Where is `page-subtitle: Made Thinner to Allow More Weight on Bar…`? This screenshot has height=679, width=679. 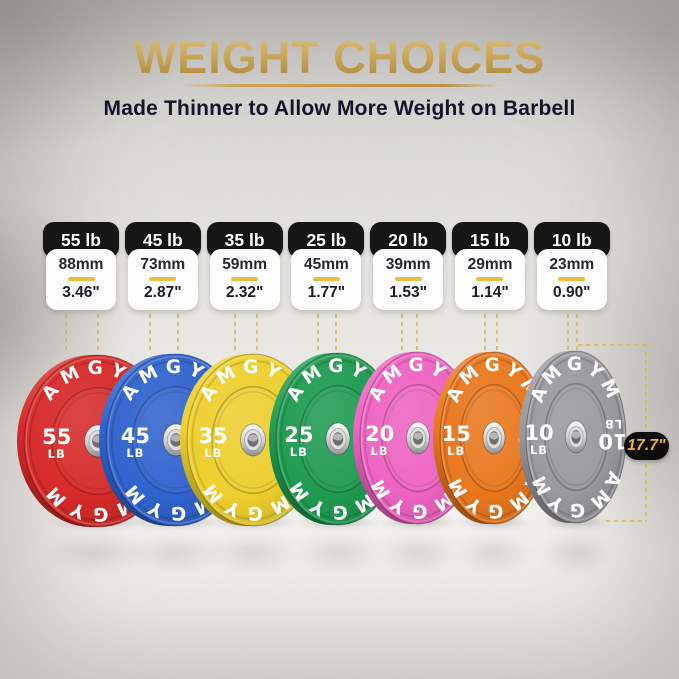
page-subtitle: Made Thinner to Allow More Weight on Bar… is located at coordinates (339, 108).